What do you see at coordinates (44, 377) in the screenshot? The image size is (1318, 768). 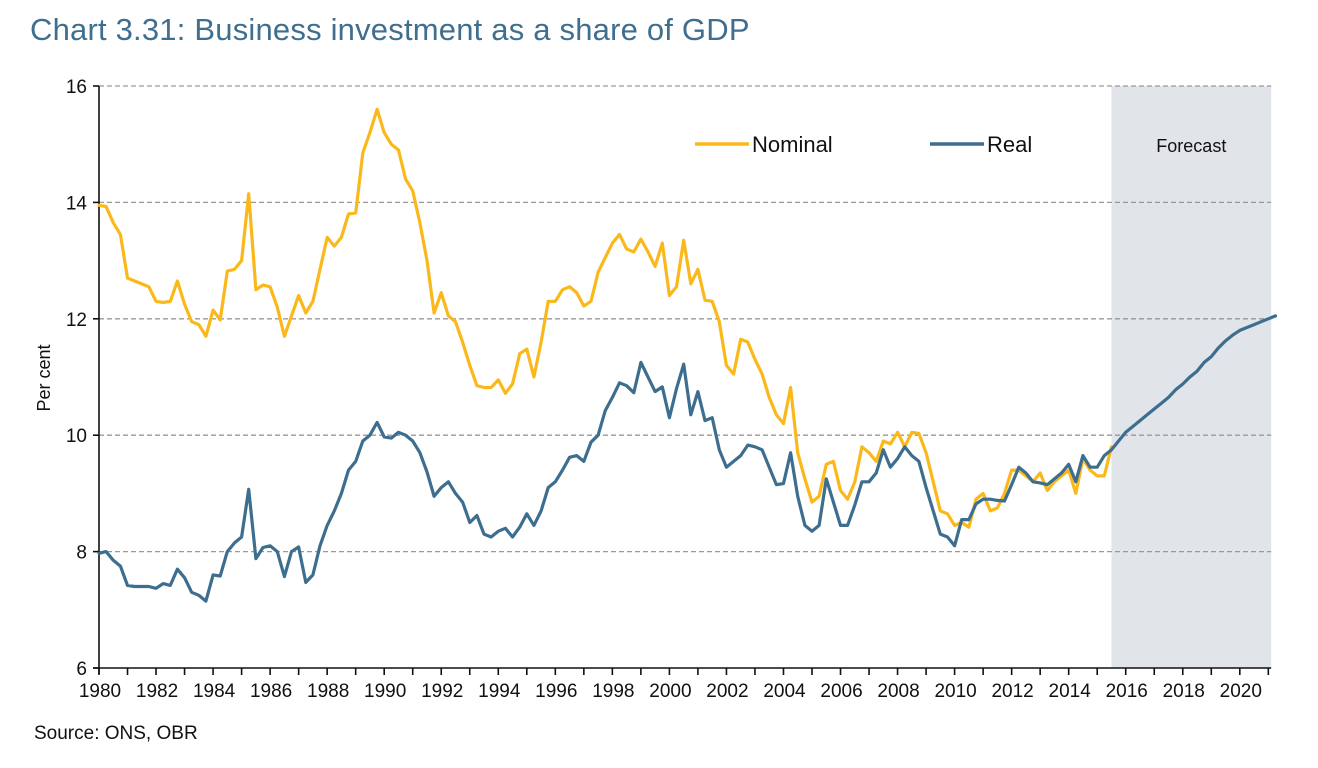 I see `y-axis-title: Per cent` at bounding box center [44, 377].